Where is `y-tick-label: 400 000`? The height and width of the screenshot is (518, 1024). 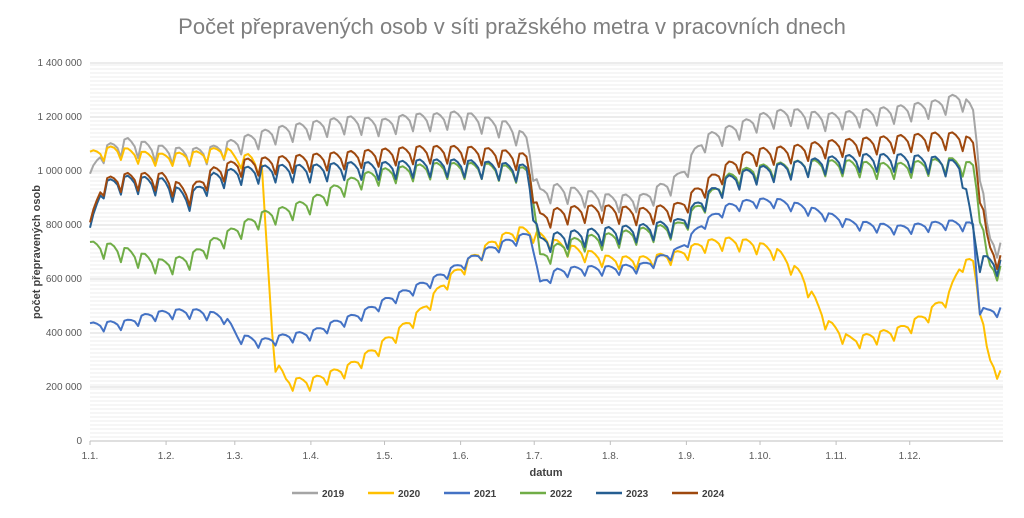
y-tick-label: 400 000 is located at coordinates (64, 333).